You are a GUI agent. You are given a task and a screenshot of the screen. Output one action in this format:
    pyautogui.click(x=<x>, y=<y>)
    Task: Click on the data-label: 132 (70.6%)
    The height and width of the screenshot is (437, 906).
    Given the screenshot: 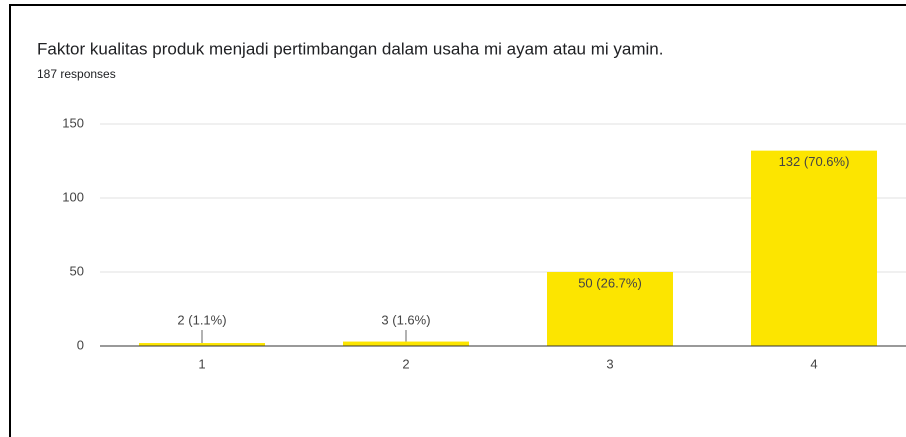 What is the action you would take?
    pyautogui.click(x=814, y=161)
    